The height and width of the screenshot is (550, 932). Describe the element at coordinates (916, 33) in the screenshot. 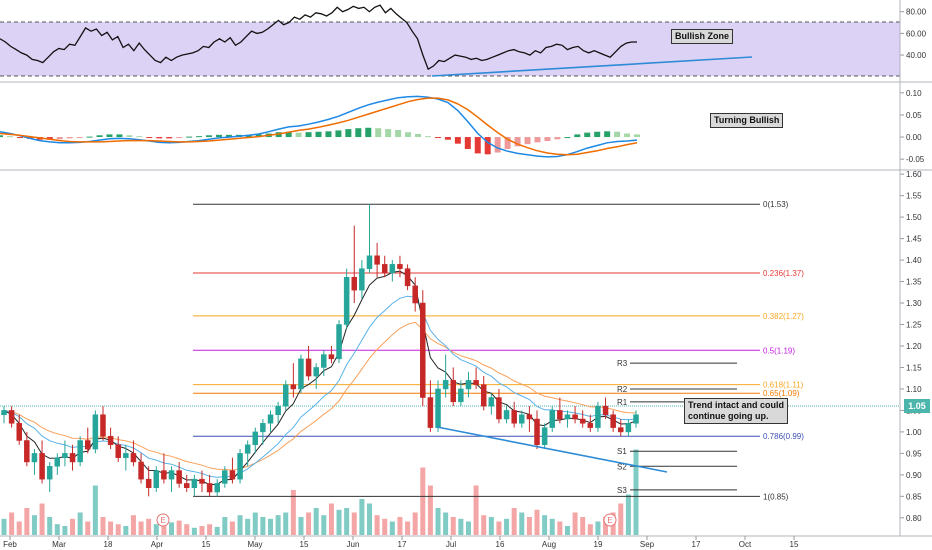

I see `rsi-tick-label: 60.00` at that location.